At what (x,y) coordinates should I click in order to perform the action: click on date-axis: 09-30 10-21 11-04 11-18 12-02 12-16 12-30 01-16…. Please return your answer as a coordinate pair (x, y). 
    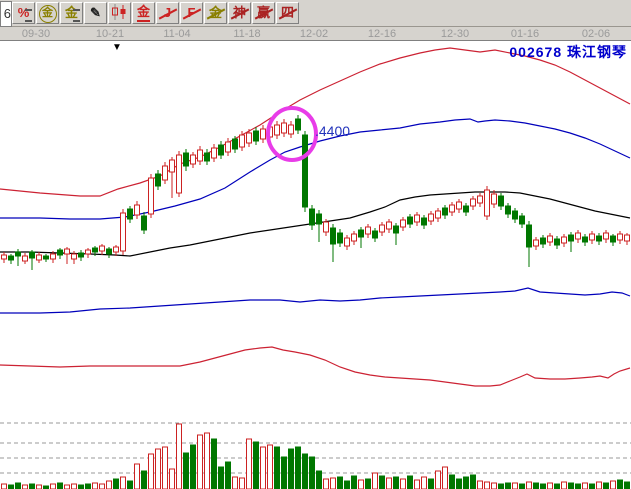
    Looking at the image, I should click on (315, 34).